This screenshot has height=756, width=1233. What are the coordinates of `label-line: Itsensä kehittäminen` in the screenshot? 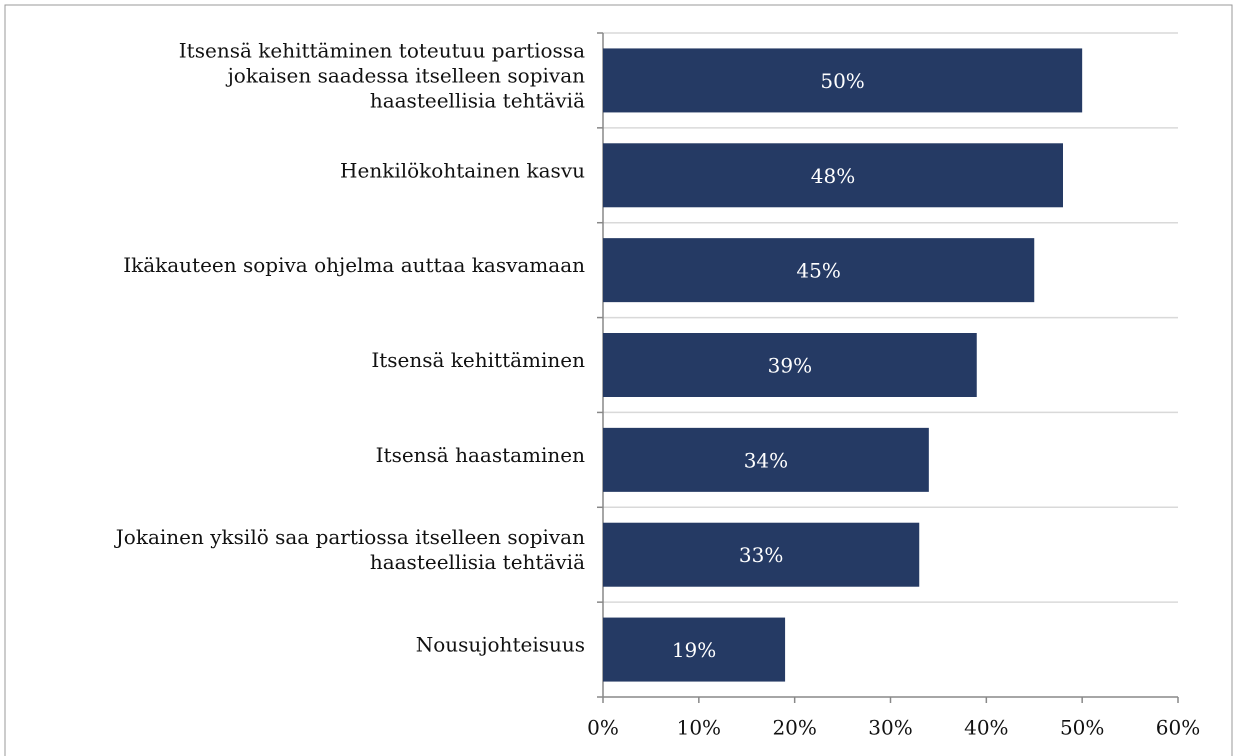 It's located at (478, 360).